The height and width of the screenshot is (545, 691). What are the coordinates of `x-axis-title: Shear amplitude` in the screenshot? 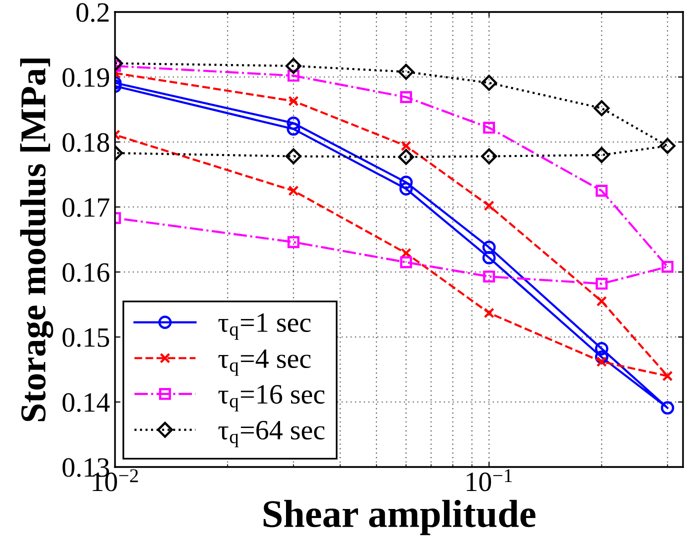 It's located at (400, 518).